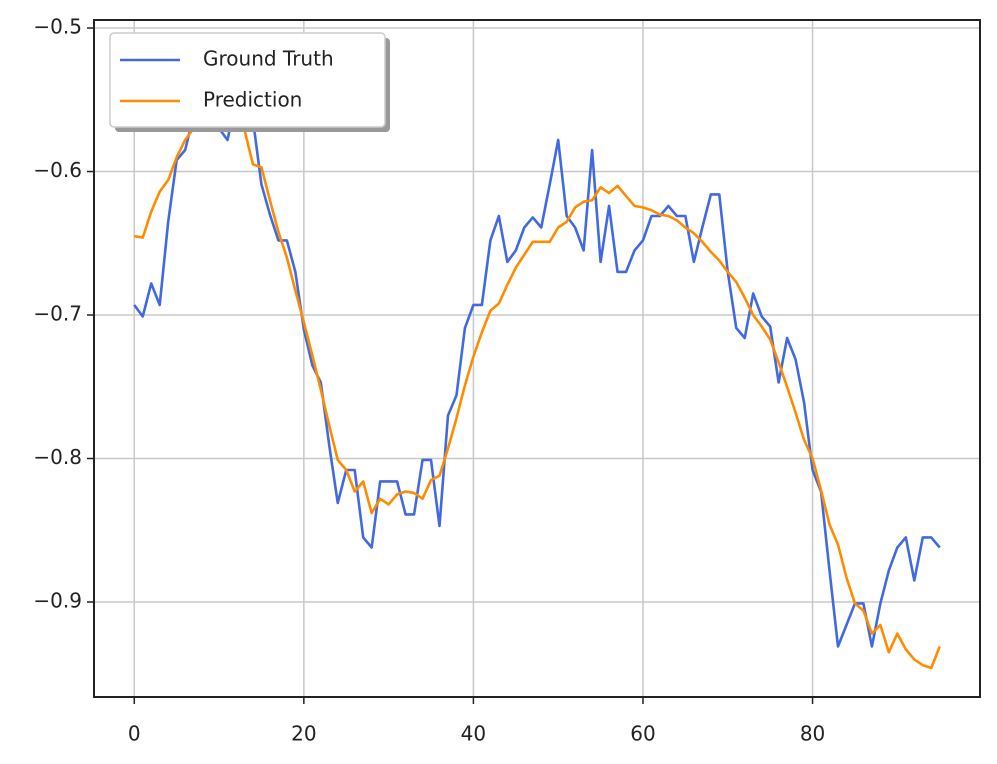 This screenshot has height=764, width=997. I want to click on x-tick-label: 20, so click(303, 734).